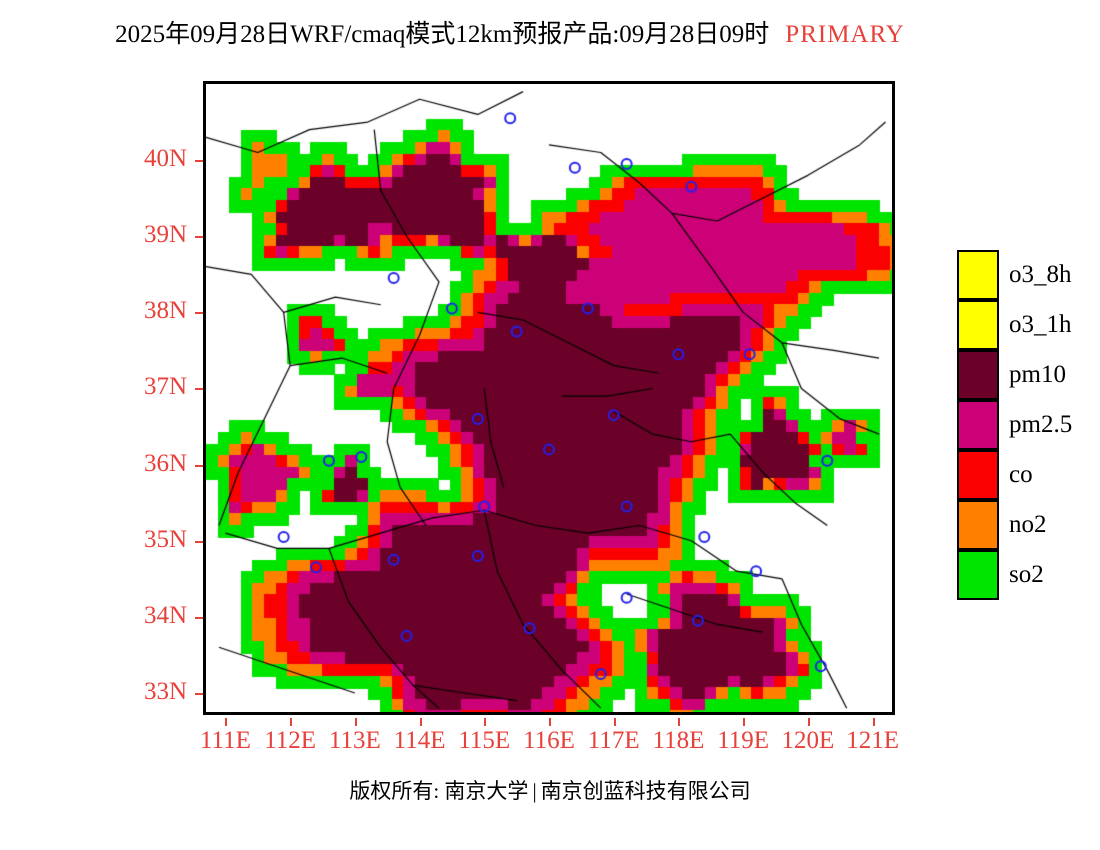  What do you see at coordinates (613, 740) in the screenshot?
I see `x-axis-label: 117E` at bounding box center [613, 740].